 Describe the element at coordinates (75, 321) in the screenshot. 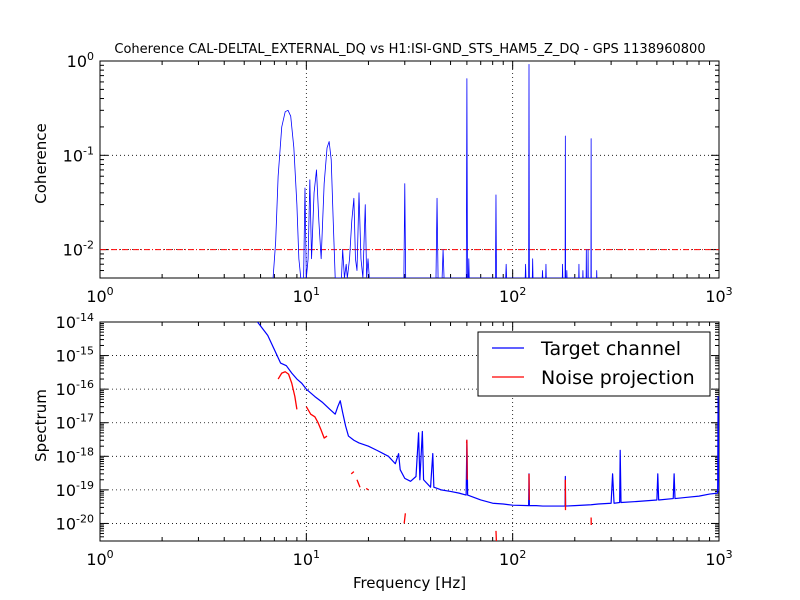

I see `y-tick-label: 10⁻¹⁴` at that location.